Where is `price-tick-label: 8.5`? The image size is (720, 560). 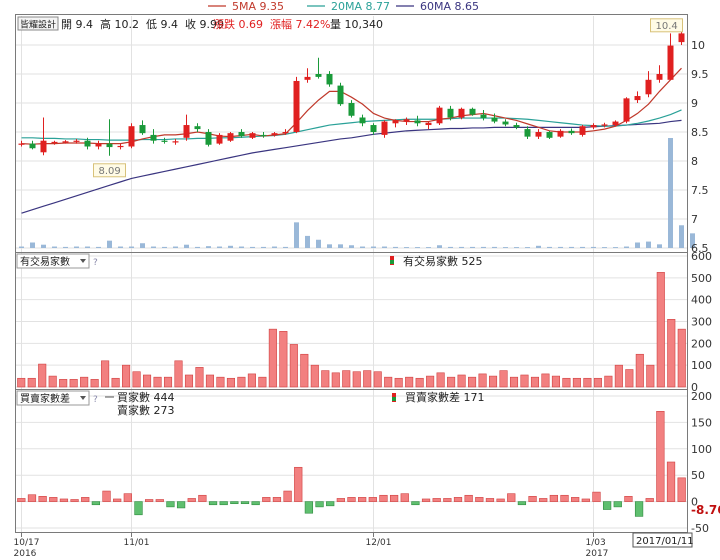
price-tick-label: 8.5 is located at coordinates (700, 132).